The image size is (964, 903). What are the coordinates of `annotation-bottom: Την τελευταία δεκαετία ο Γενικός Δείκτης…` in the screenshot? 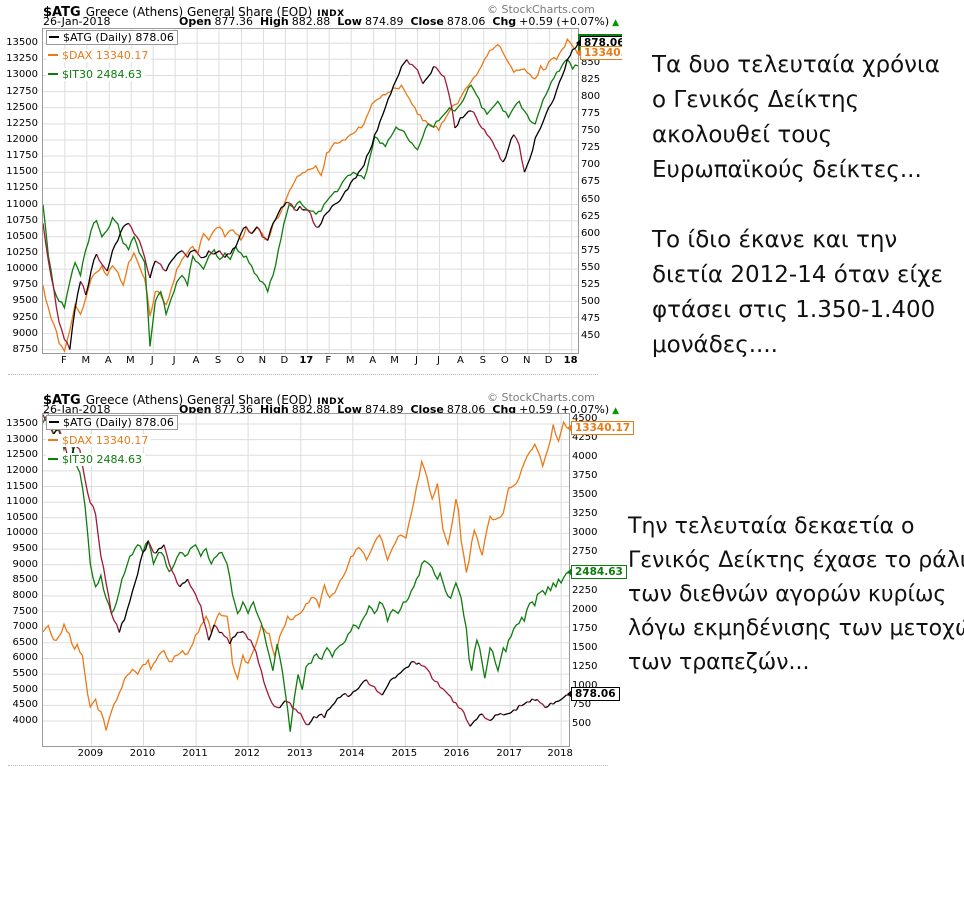 It's located at (796, 594).